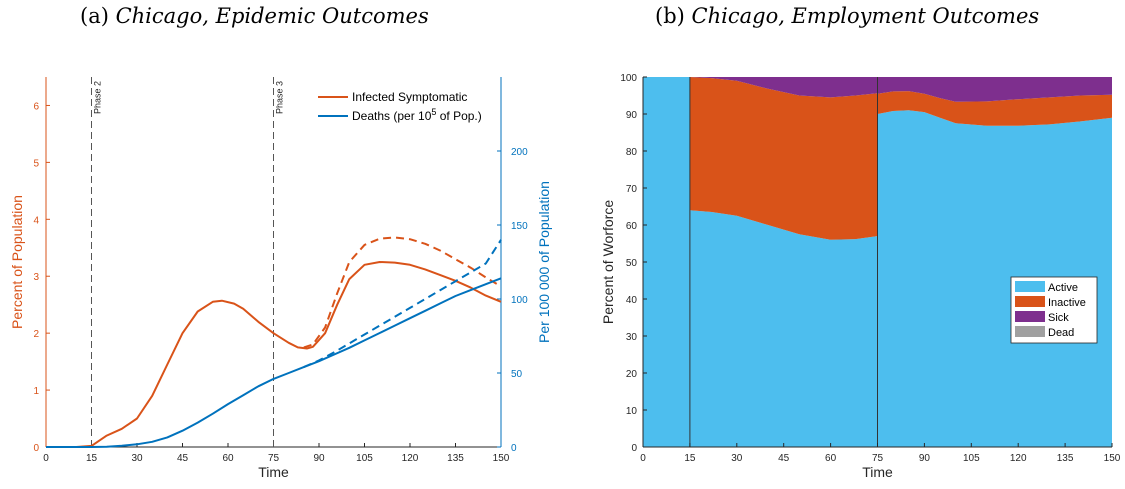 This screenshot has height=489, width=1125. I want to click on epidemic-x-tick-label: 45, so click(183, 458).